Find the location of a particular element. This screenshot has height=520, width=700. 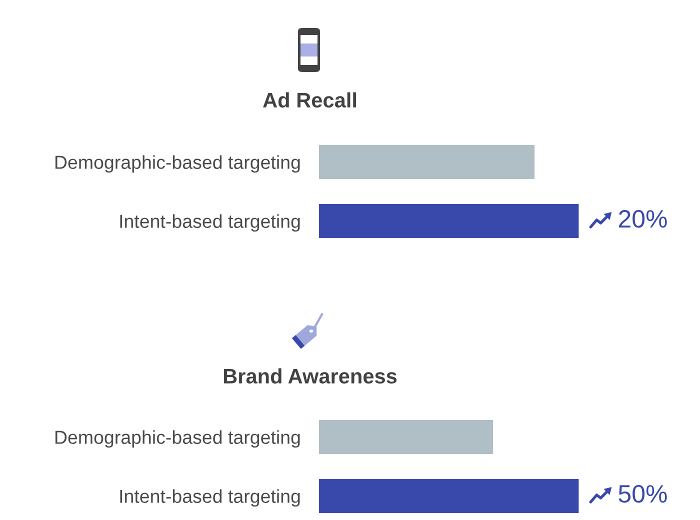

chart-title: Ad Recall is located at coordinates (309, 100).